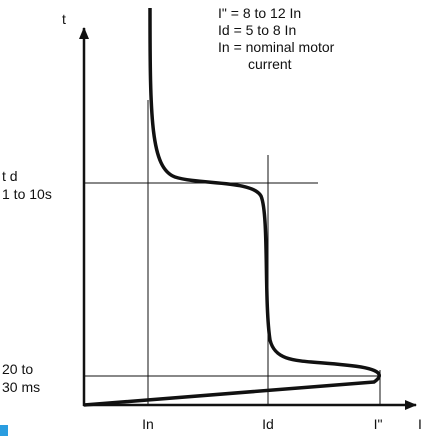  I want to click on marker-square, so click(4, 430).